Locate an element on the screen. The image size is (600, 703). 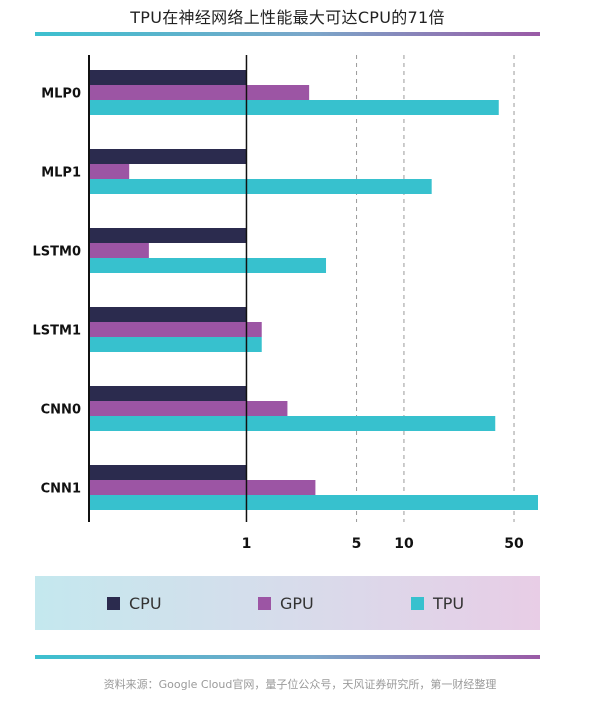
bar-mlp1-tpu is located at coordinates (260, 186).